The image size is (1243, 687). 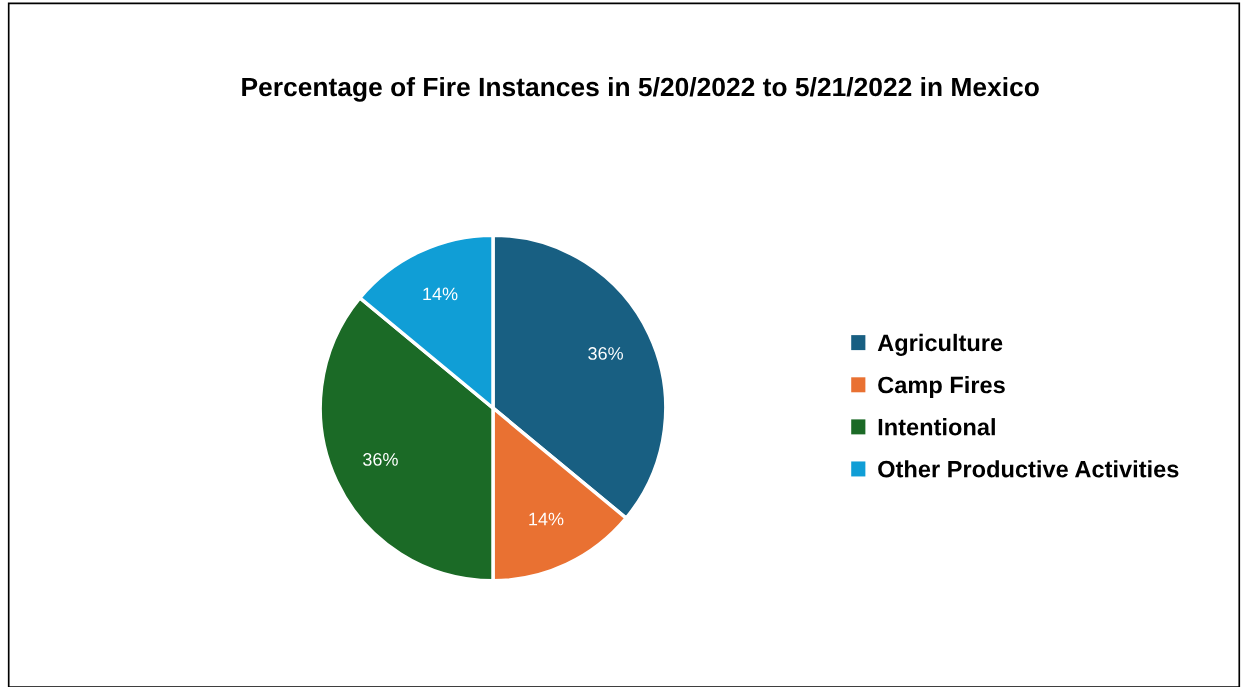 I want to click on legend-label: Other Productive Activities, so click(x=1028, y=469).